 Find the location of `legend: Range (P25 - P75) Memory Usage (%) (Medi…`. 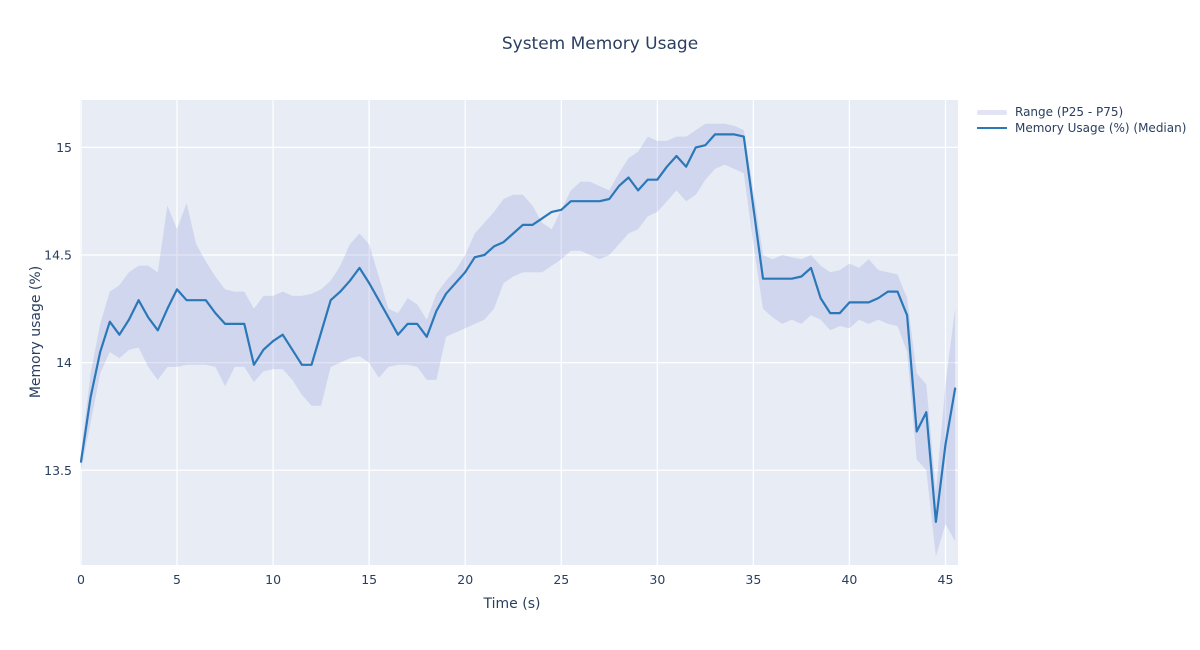

legend: Range (P25 - P75) Memory Usage (%) (Medi… is located at coordinates (1081, 120).